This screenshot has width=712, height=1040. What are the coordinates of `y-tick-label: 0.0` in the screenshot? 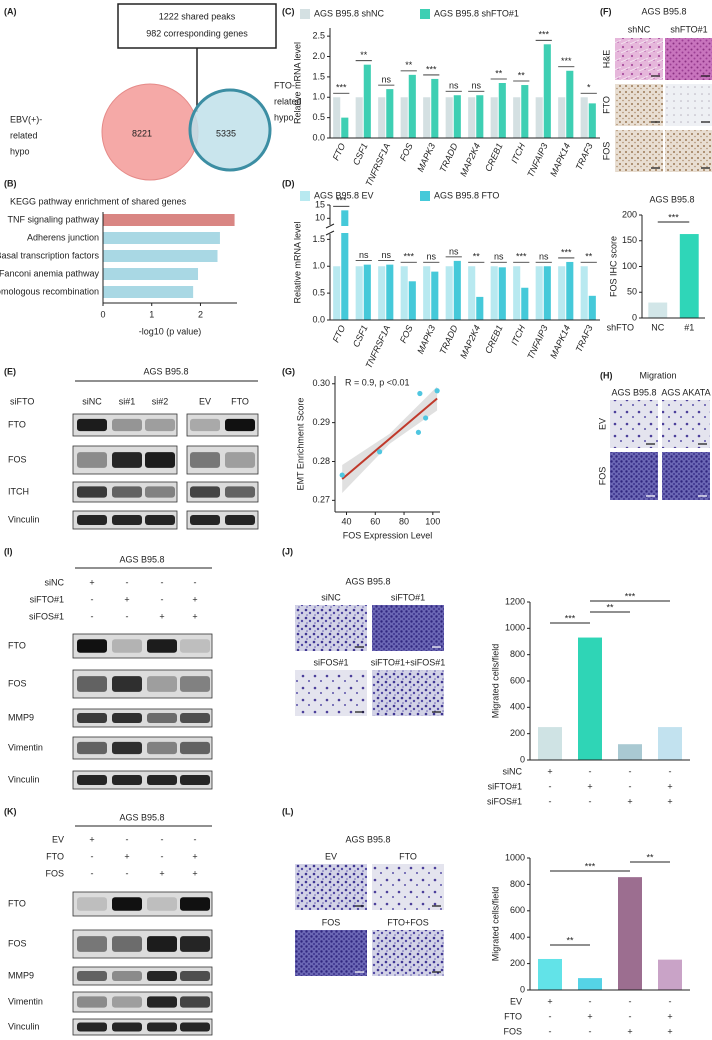 It's located at (318, 319).